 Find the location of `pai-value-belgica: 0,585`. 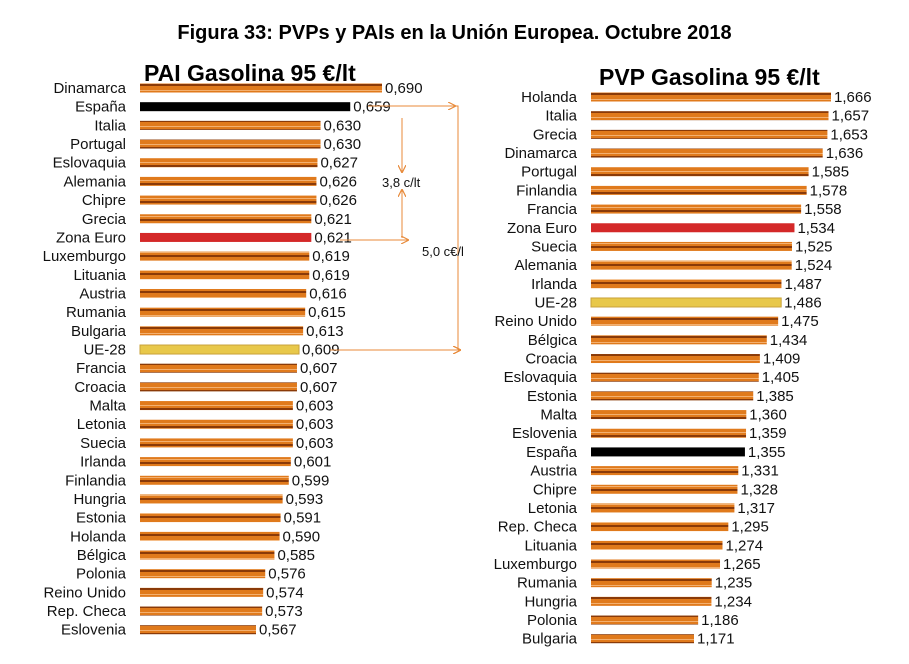

pai-value-belgica: 0,585 is located at coordinates (296, 555).